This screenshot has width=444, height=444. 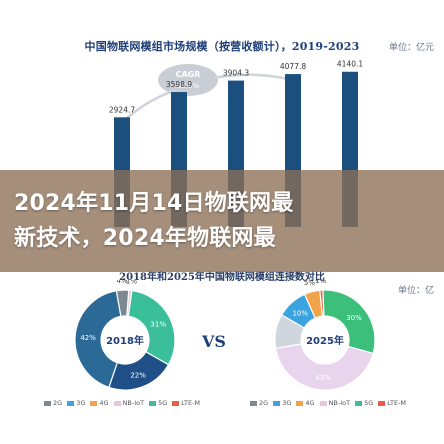 What do you see at coordinates (145, 238) in the screenshot?
I see `article-title-line-2: 新技术，2024年物联网最` at bounding box center [145, 238].